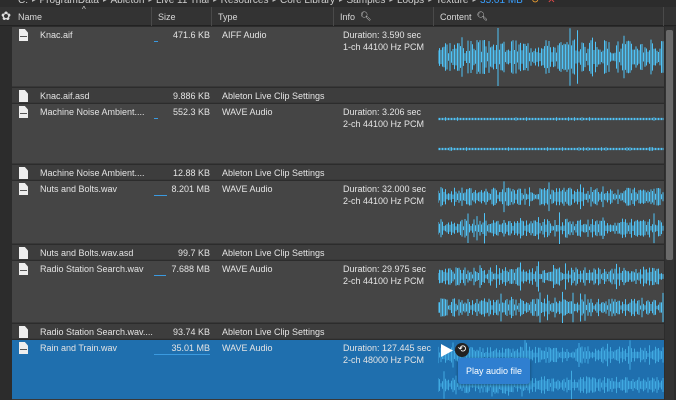  I want to click on file-size: 552.3 KB, so click(191, 112).